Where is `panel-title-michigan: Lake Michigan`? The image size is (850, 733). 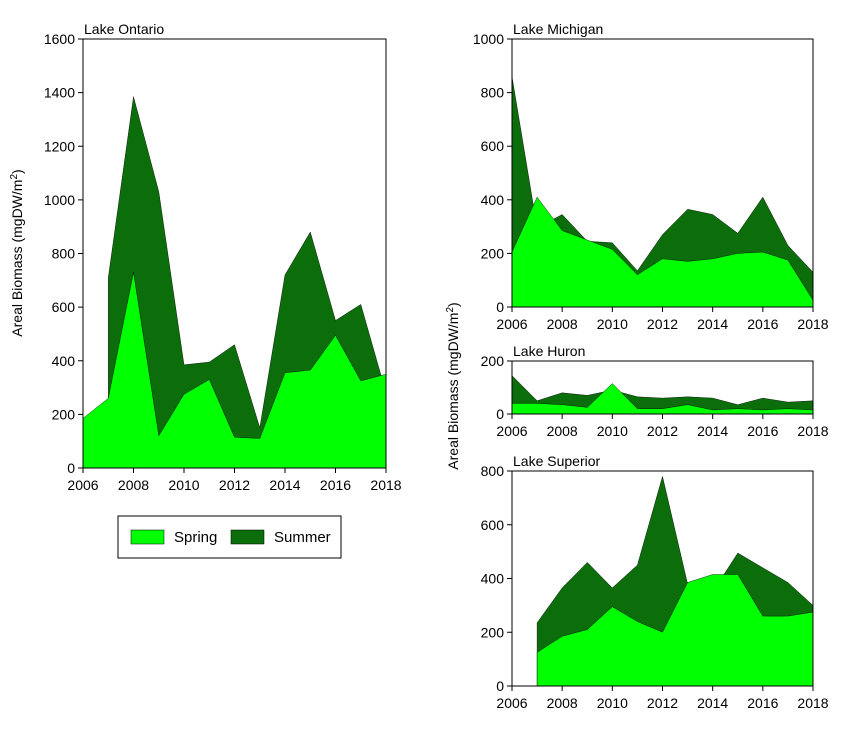 panel-title-michigan: Lake Michigan is located at coordinates (558, 29).